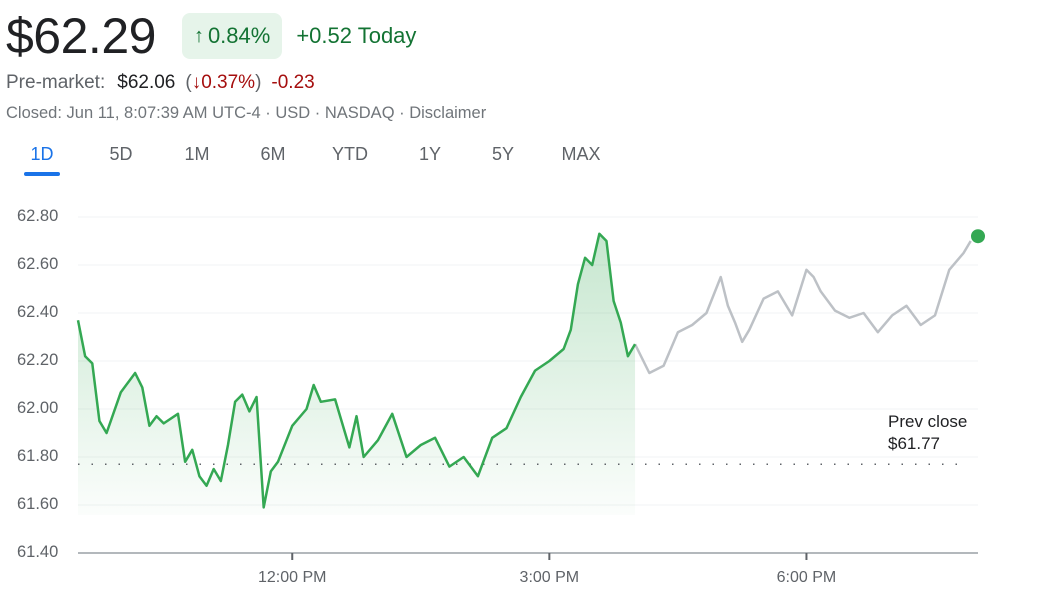 This screenshot has width=1037, height=603. What do you see at coordinates (81, 36) in the screenshot?
I see `current-price: $62.29` at bounding box center [81, 36].